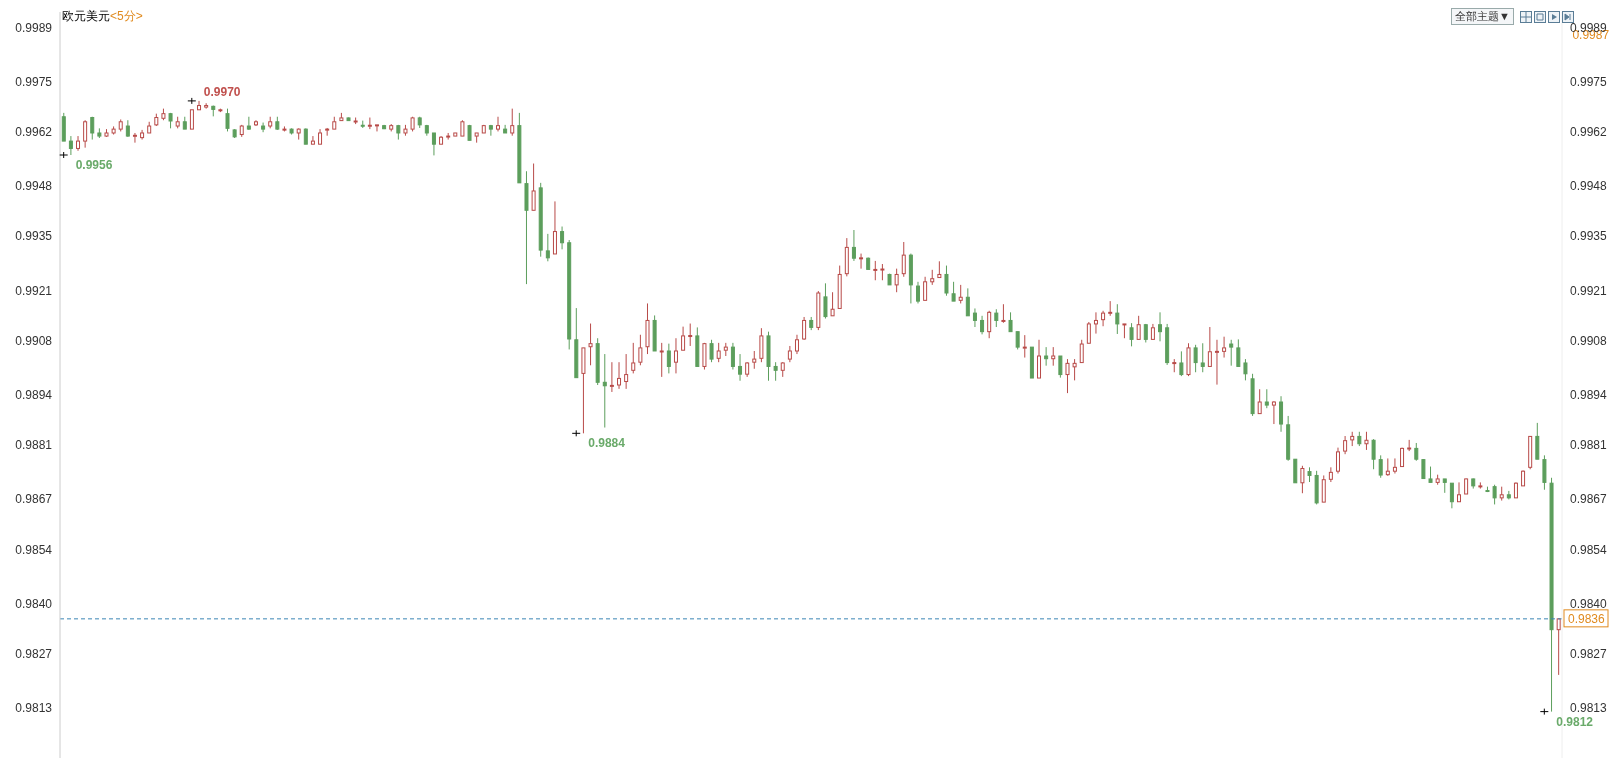  Describe the element at coordinates (1589, 653) in the screenshot. I see `y2-tick-label: 0.9827` at that location.